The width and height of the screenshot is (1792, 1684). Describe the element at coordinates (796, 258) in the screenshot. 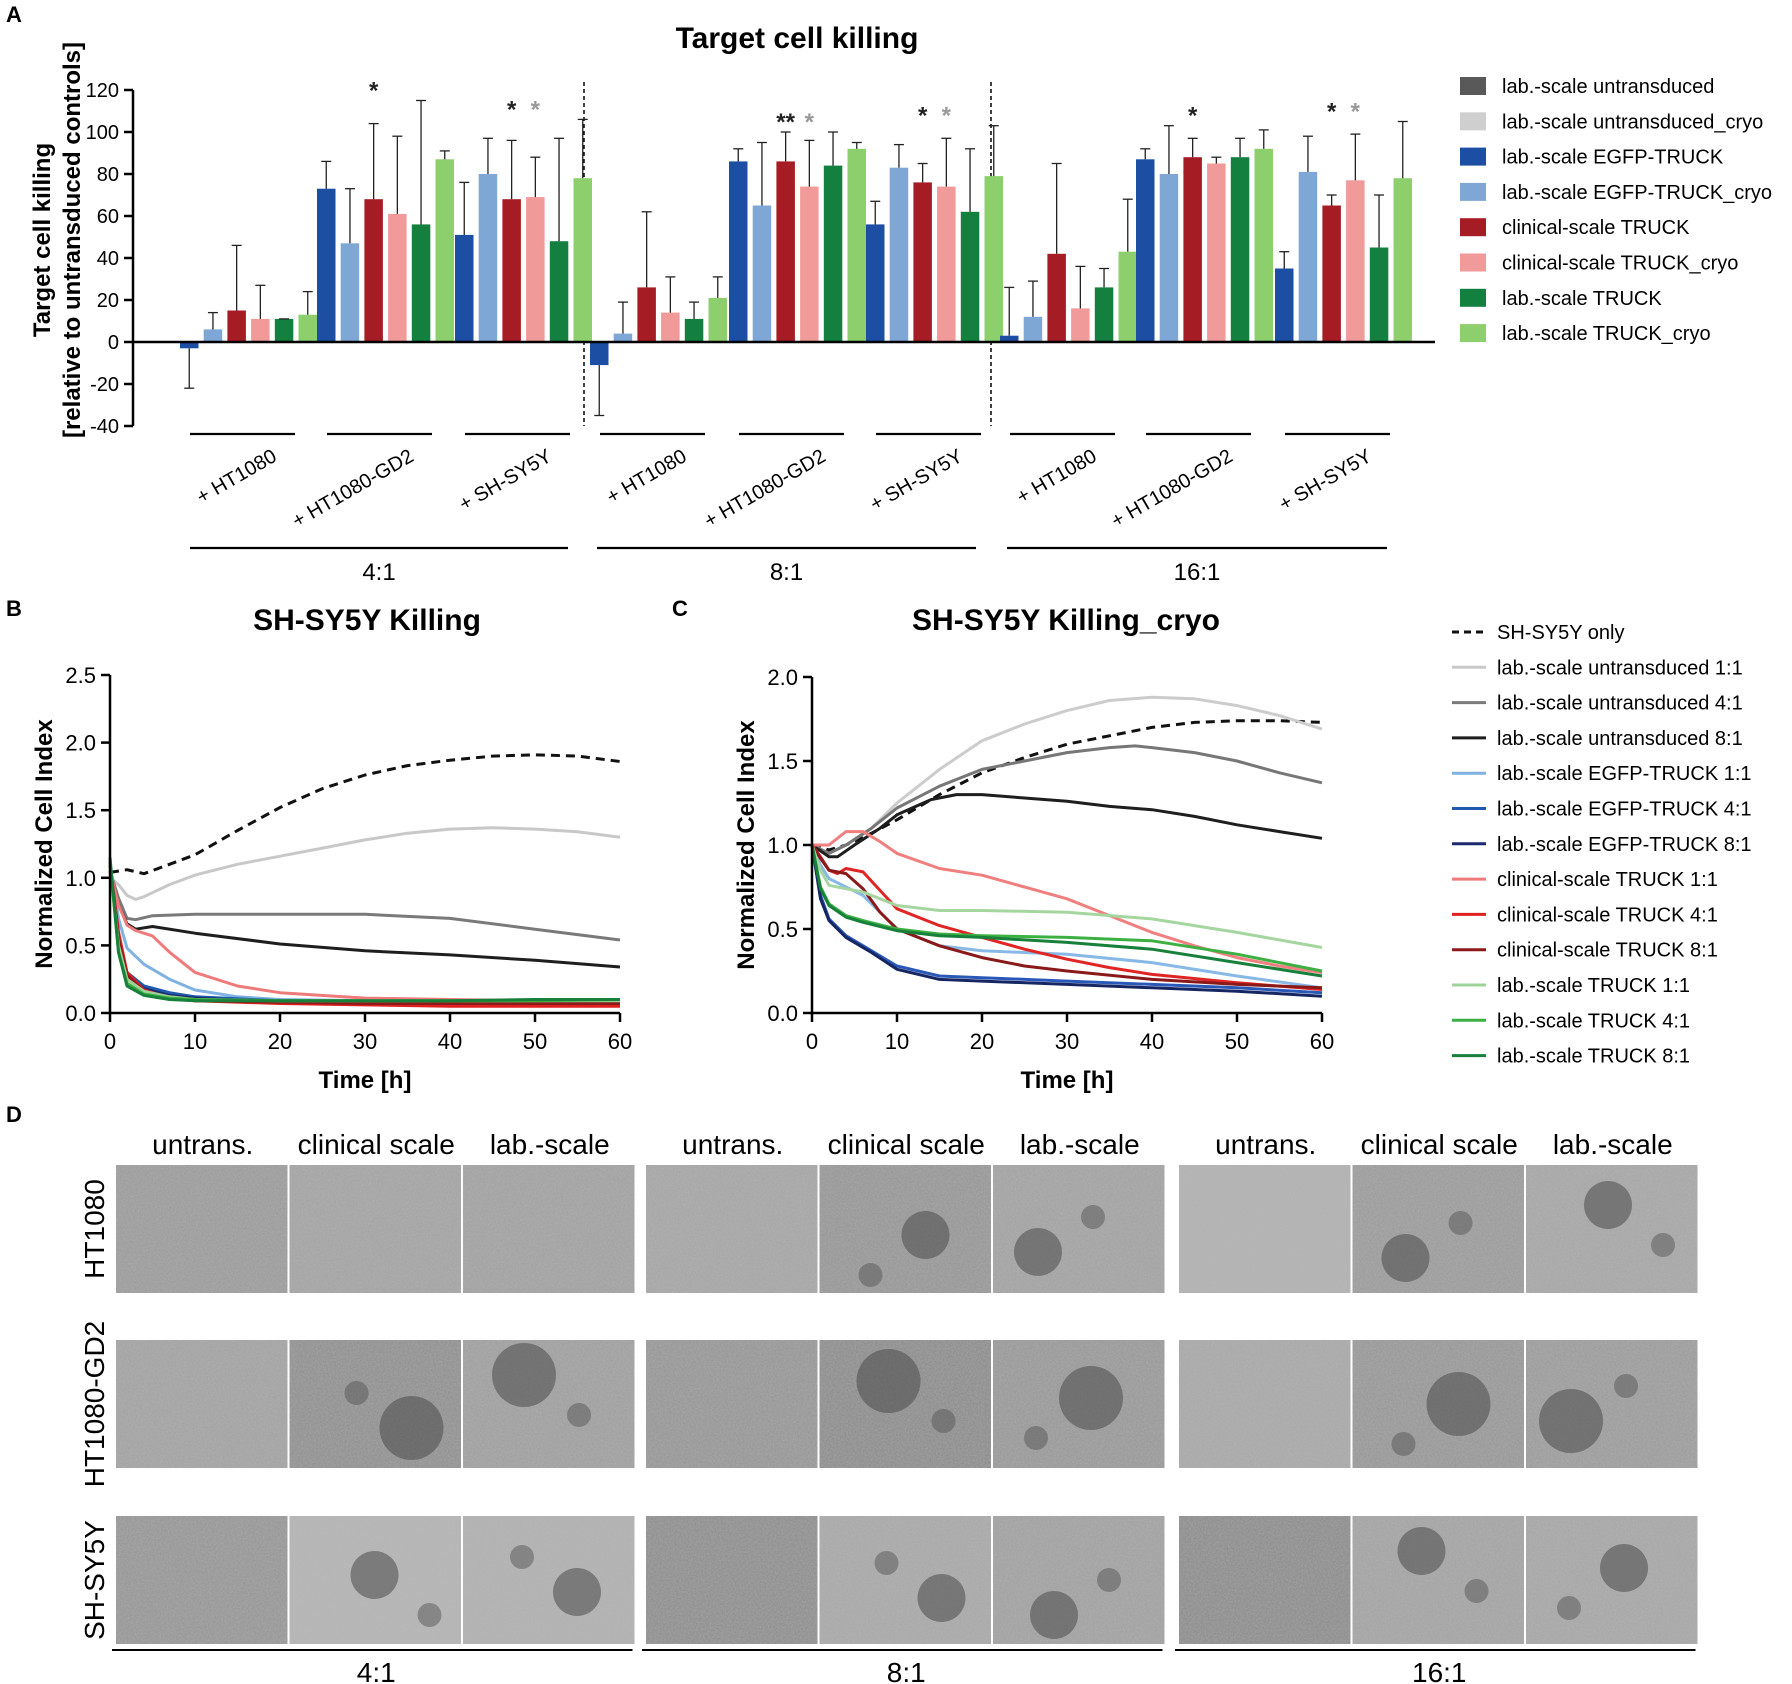

I see `error-bars` at that location.